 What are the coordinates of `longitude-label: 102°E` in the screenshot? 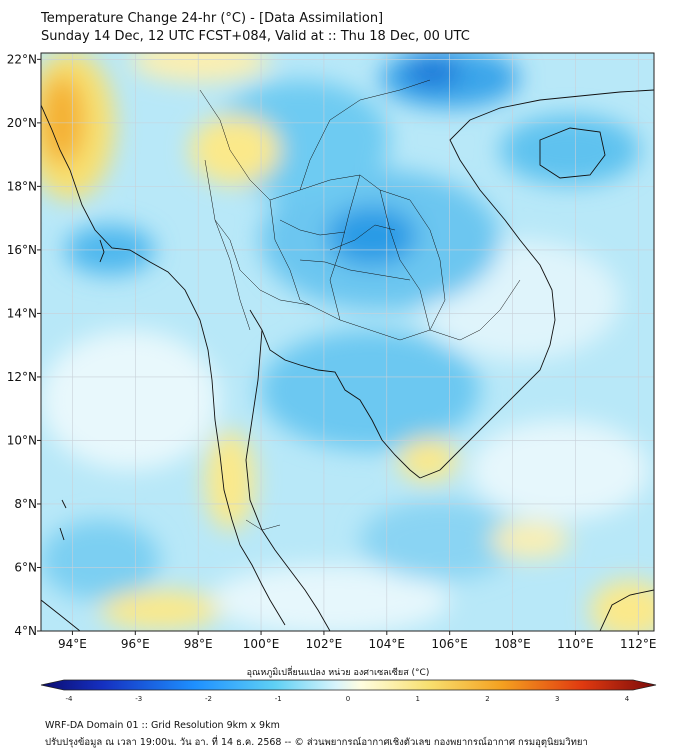 It's located at (324, 644).